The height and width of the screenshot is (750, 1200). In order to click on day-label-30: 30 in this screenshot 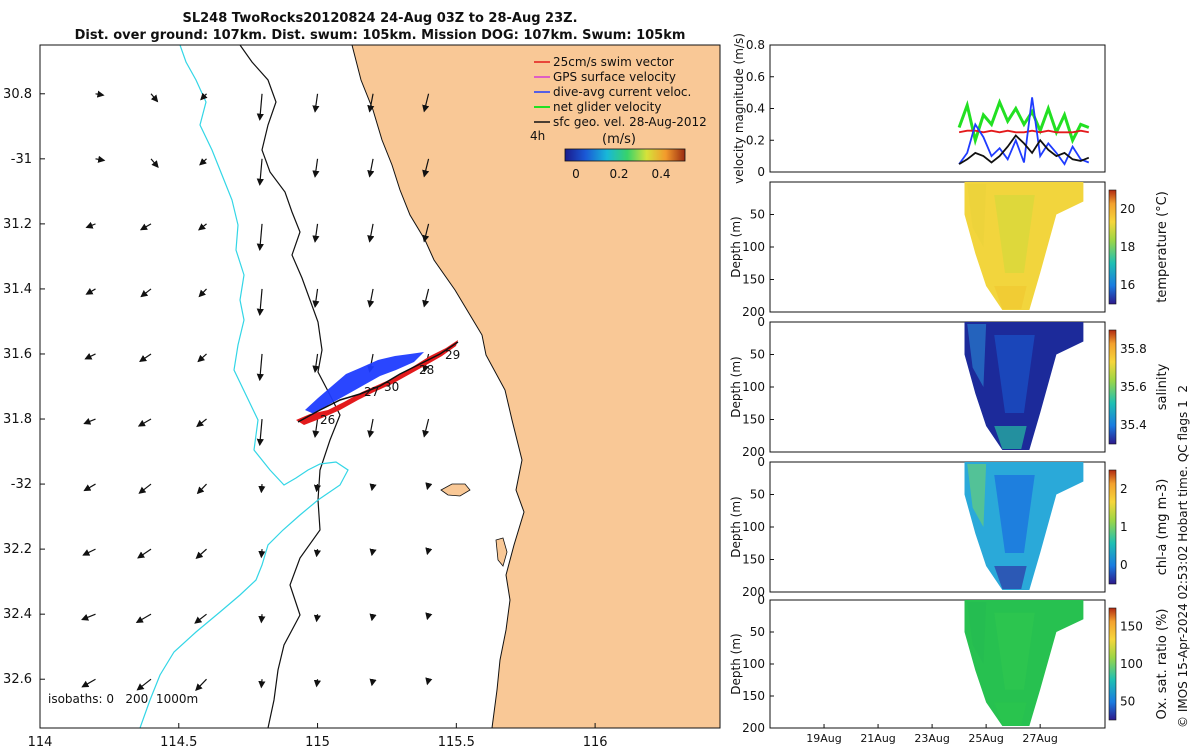, I will do `click(391, 387)`.